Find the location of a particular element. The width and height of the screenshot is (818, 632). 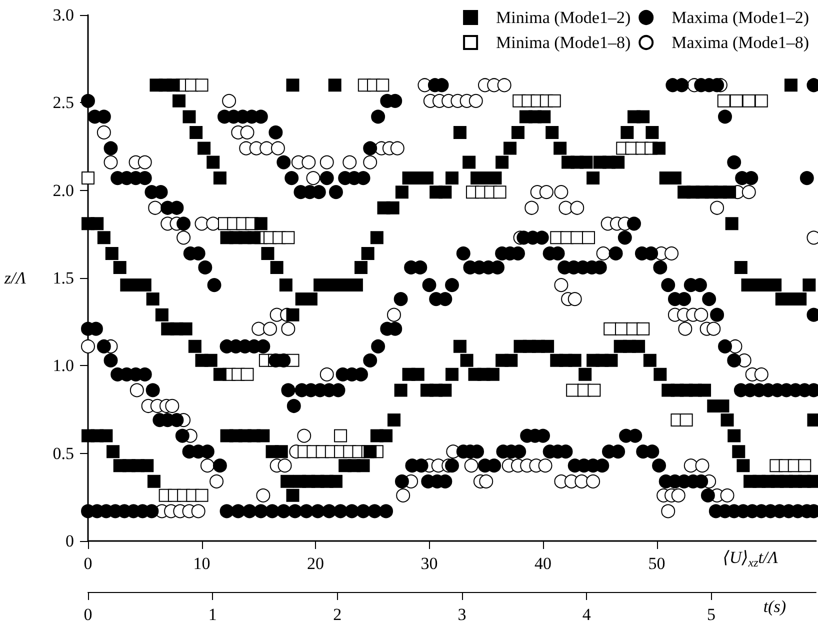

y-tick-label: 2.5 is located at coordinates (63, 102).